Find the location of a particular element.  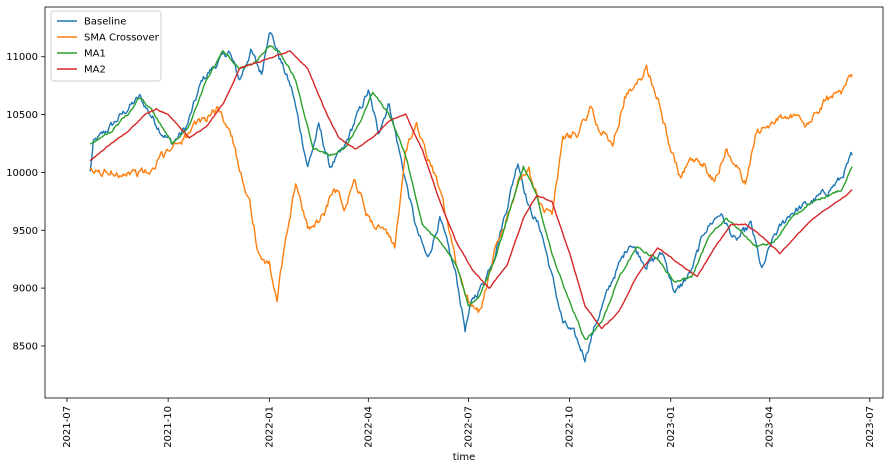

y-tick-label: 8500 is located at coordinates (25, 346).